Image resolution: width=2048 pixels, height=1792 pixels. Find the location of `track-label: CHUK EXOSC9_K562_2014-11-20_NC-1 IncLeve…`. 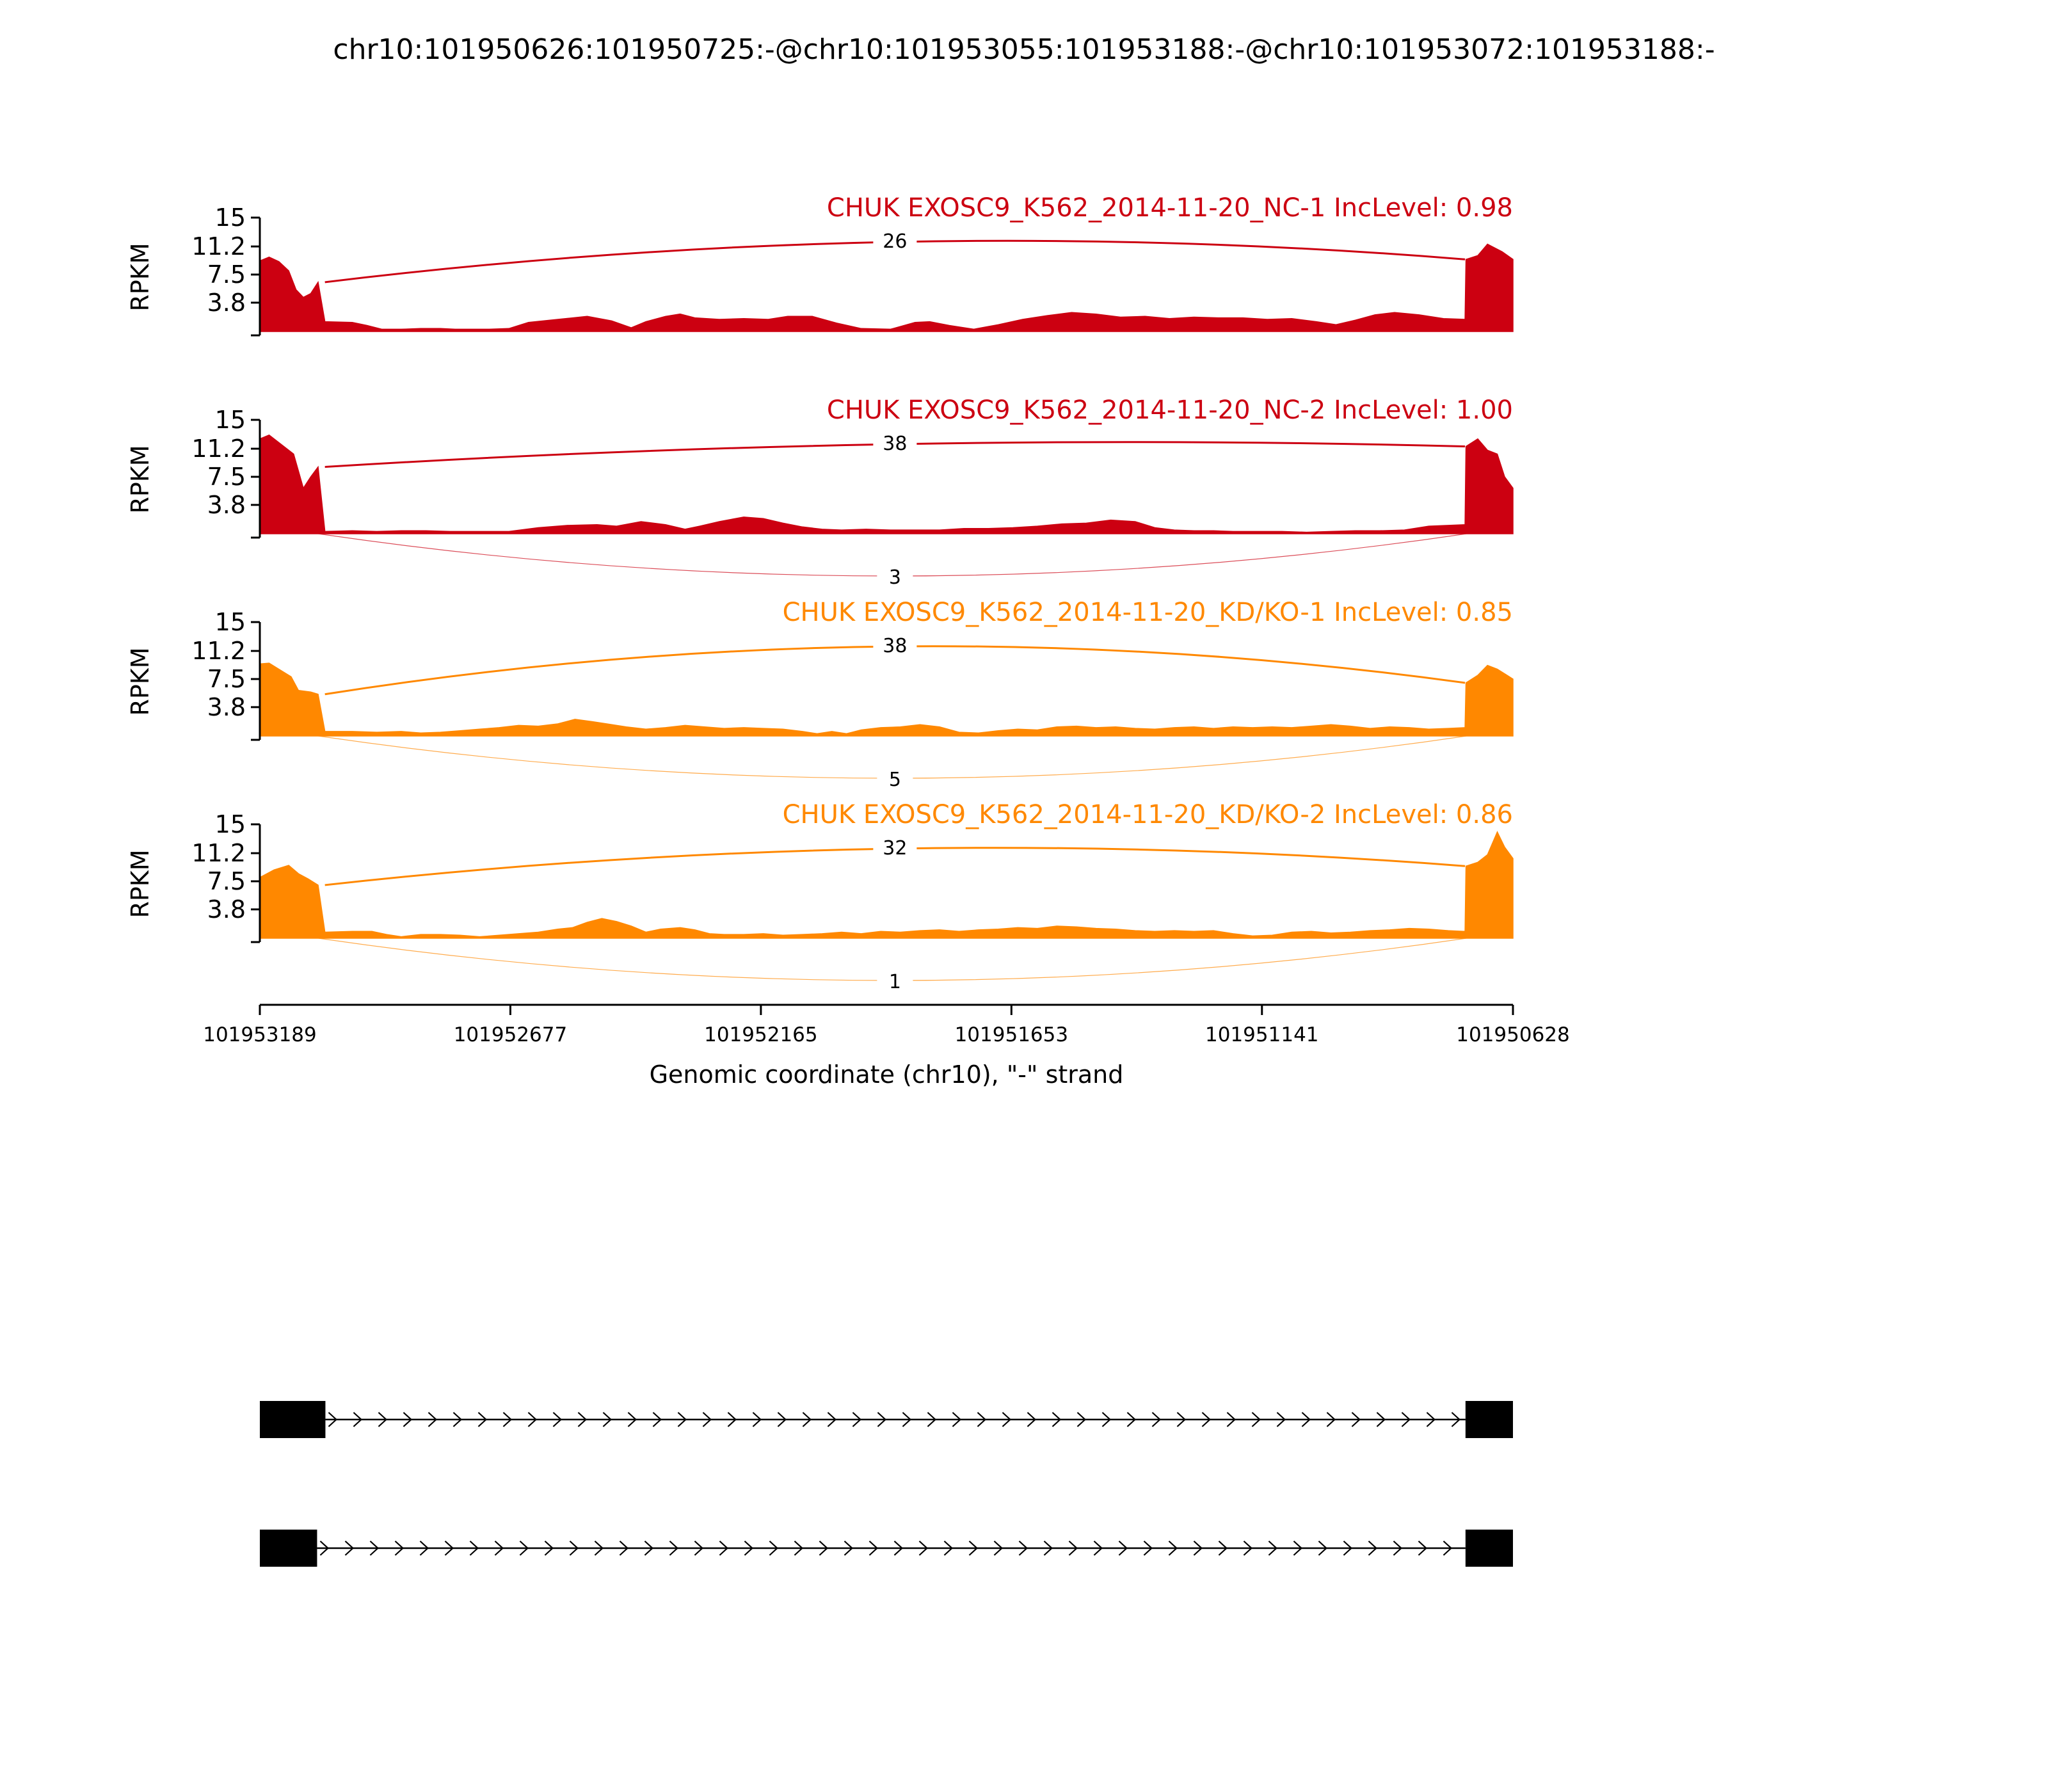

track-label: CHUK EXOSC9_K562_2014-11-20_NC-1 IncLeve… is located at coordinates (1170, 208).